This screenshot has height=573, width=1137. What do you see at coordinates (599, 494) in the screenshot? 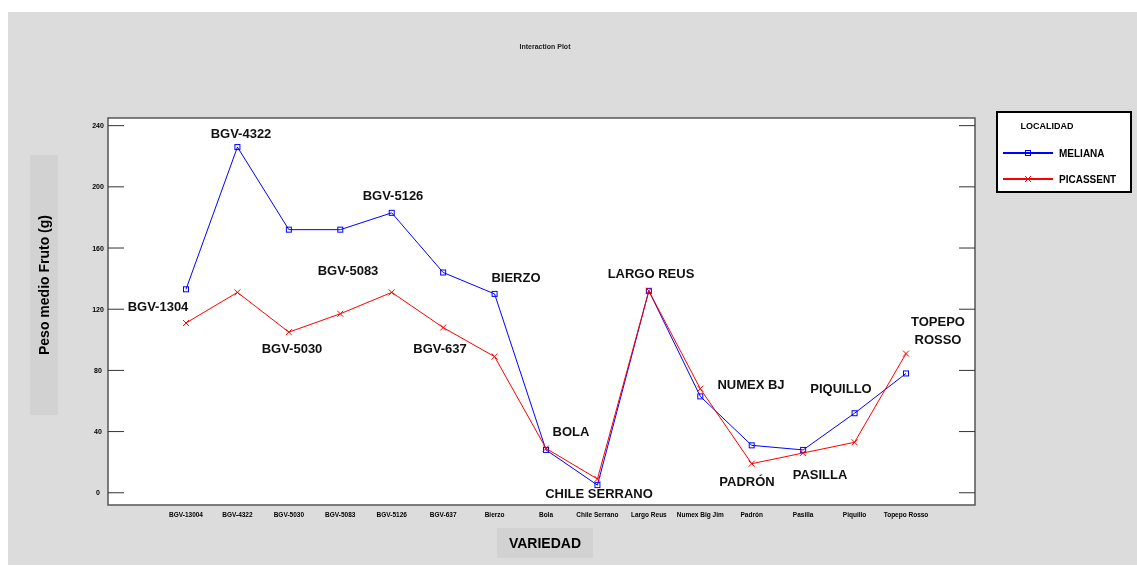
I see `annotation: CHILE SERRANO` at bounding box center [599, 494].